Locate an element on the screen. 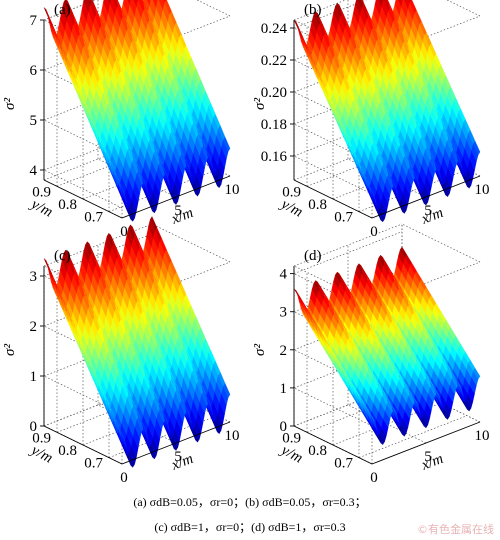 The image size is (500, 540). panel-label: (a) is located at coordinates (62, 10).